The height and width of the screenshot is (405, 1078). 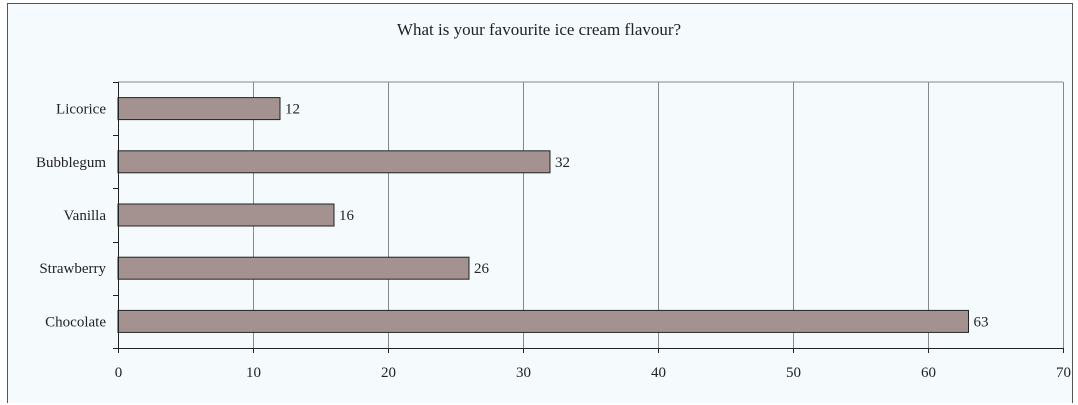 I want to click on y-tick-label: Bubblegum, so click(x=71, y=163).